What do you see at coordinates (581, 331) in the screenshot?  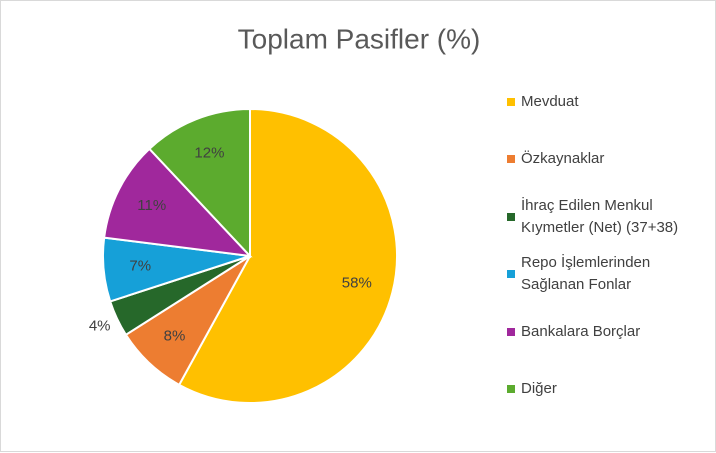 I see `legend-label: Bankalara Borçlar` at bounding box center [581, 331].